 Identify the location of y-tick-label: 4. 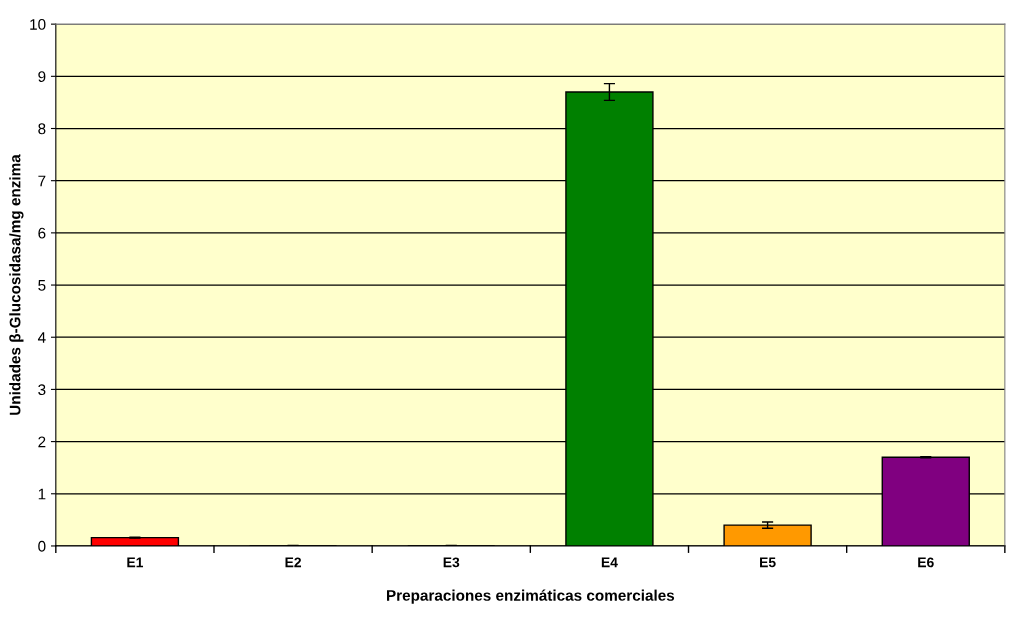
(41, 337).